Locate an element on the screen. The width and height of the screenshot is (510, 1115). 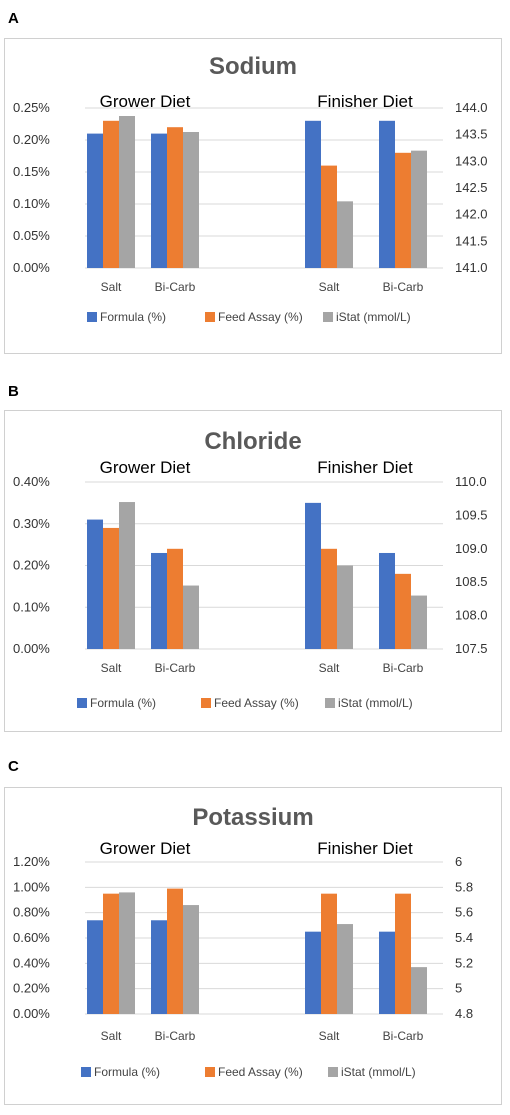
y-right-tick-label: 5.6 is located at coordinates (464, 912).